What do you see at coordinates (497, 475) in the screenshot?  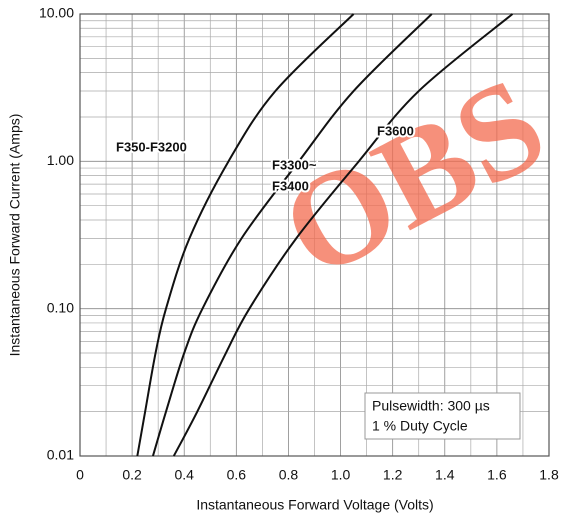 I see `x-tick-label: 1.6` at bounding box center [497, 475].